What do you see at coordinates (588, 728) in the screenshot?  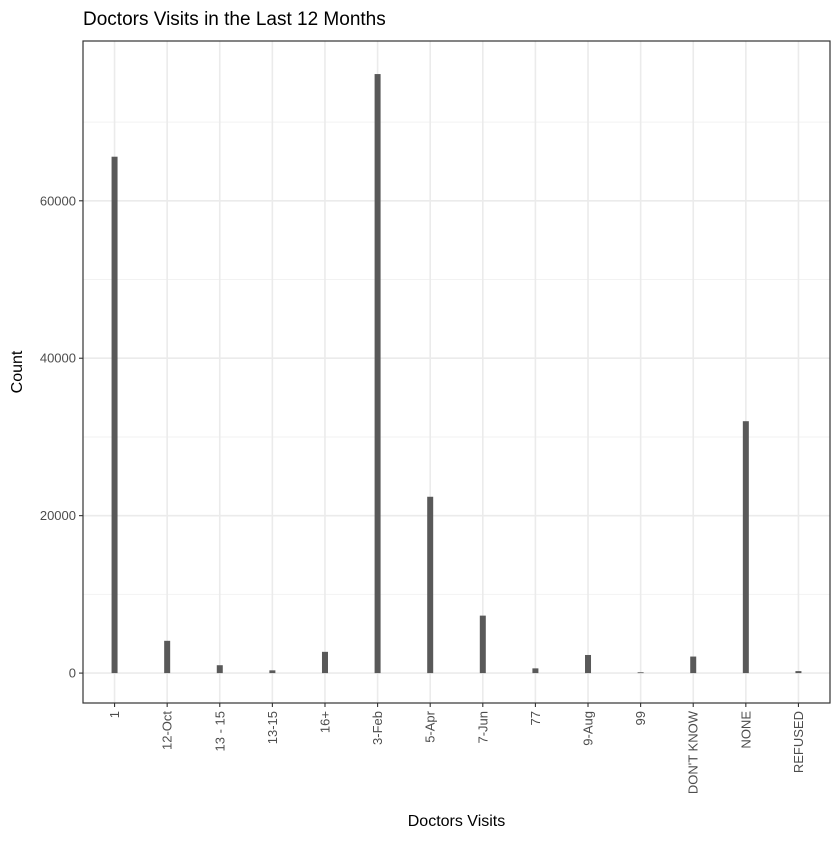 I see `x-tick-label: 9-Aug` at bounding box center [588, 728].